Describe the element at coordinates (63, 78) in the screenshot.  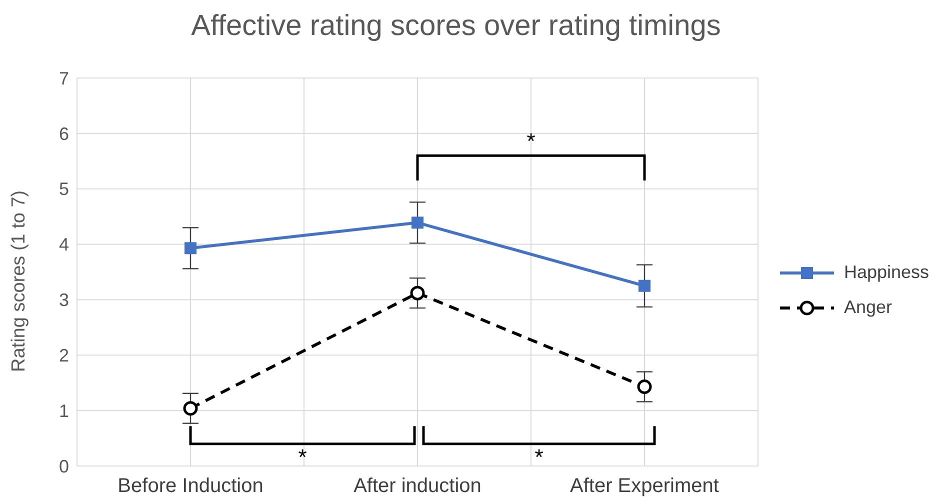
I see `y-tick-label: 7` at that location.